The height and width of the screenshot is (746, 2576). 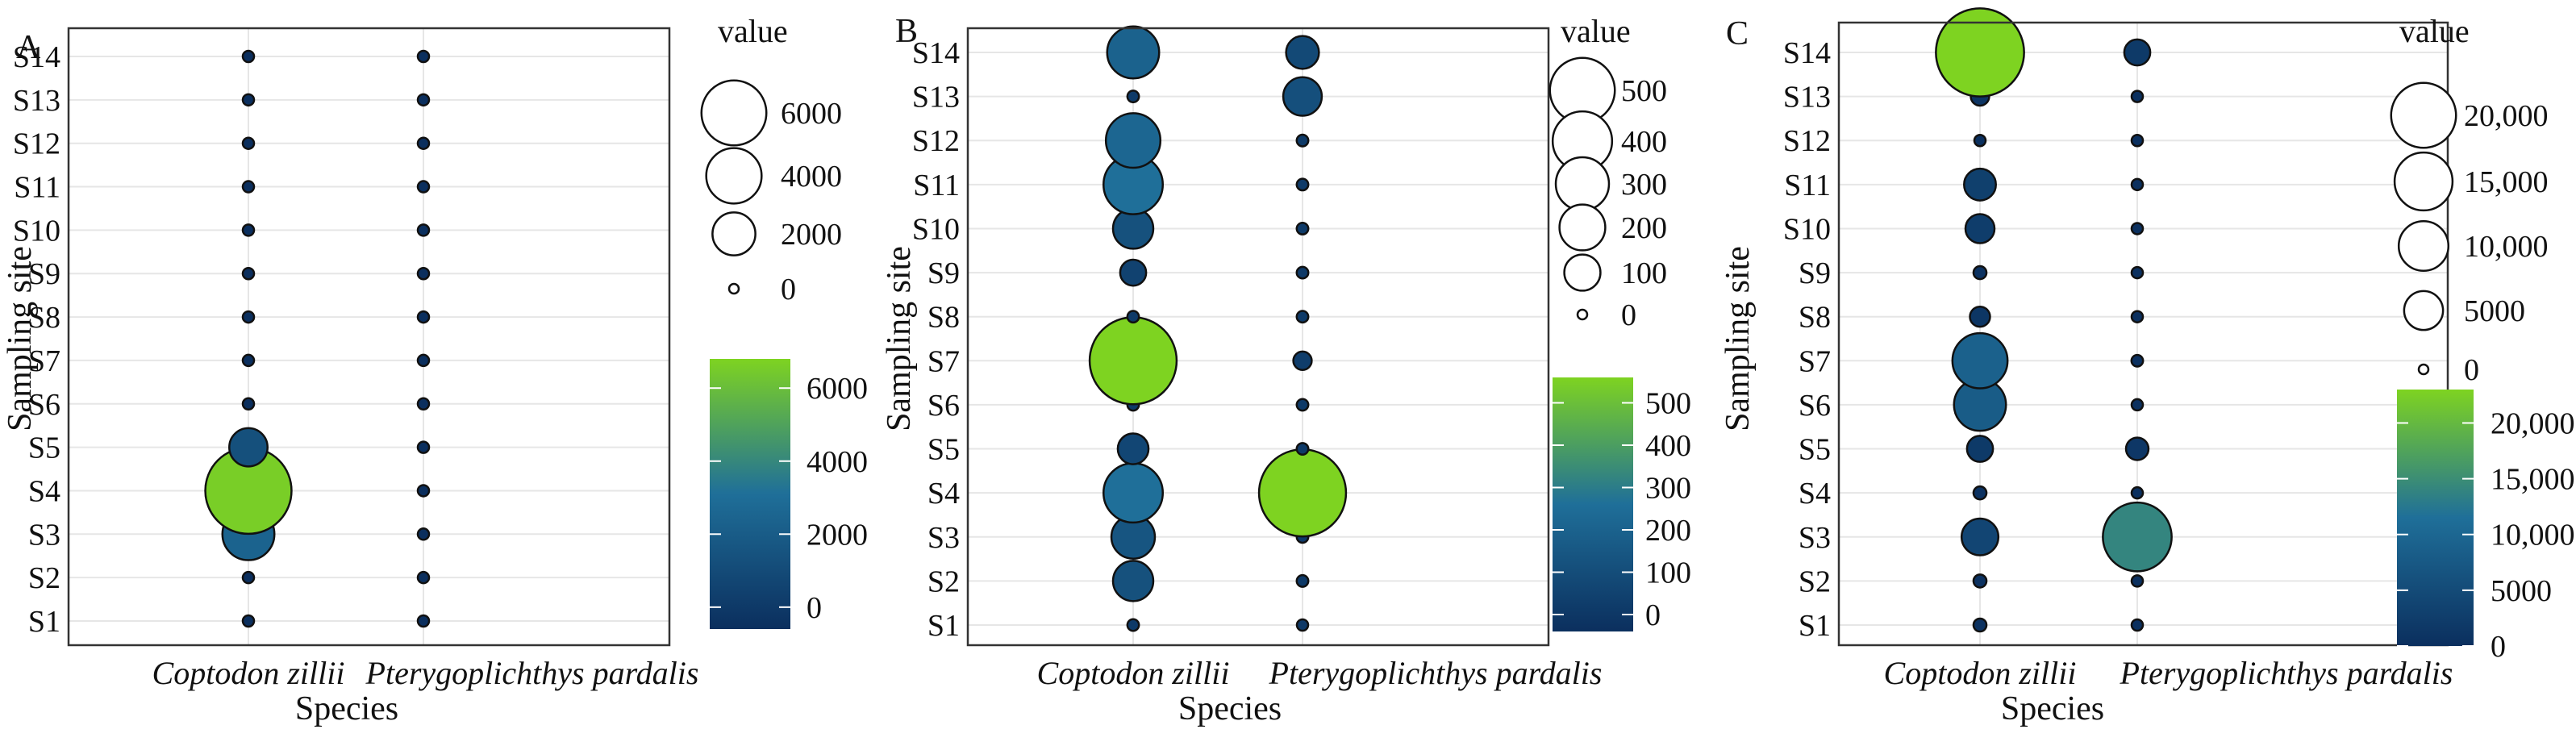 What do you see at coordinates (1668, 573) in the screenshot?
I see `colorbar-label: 100` at bounding box center [1668, 573].